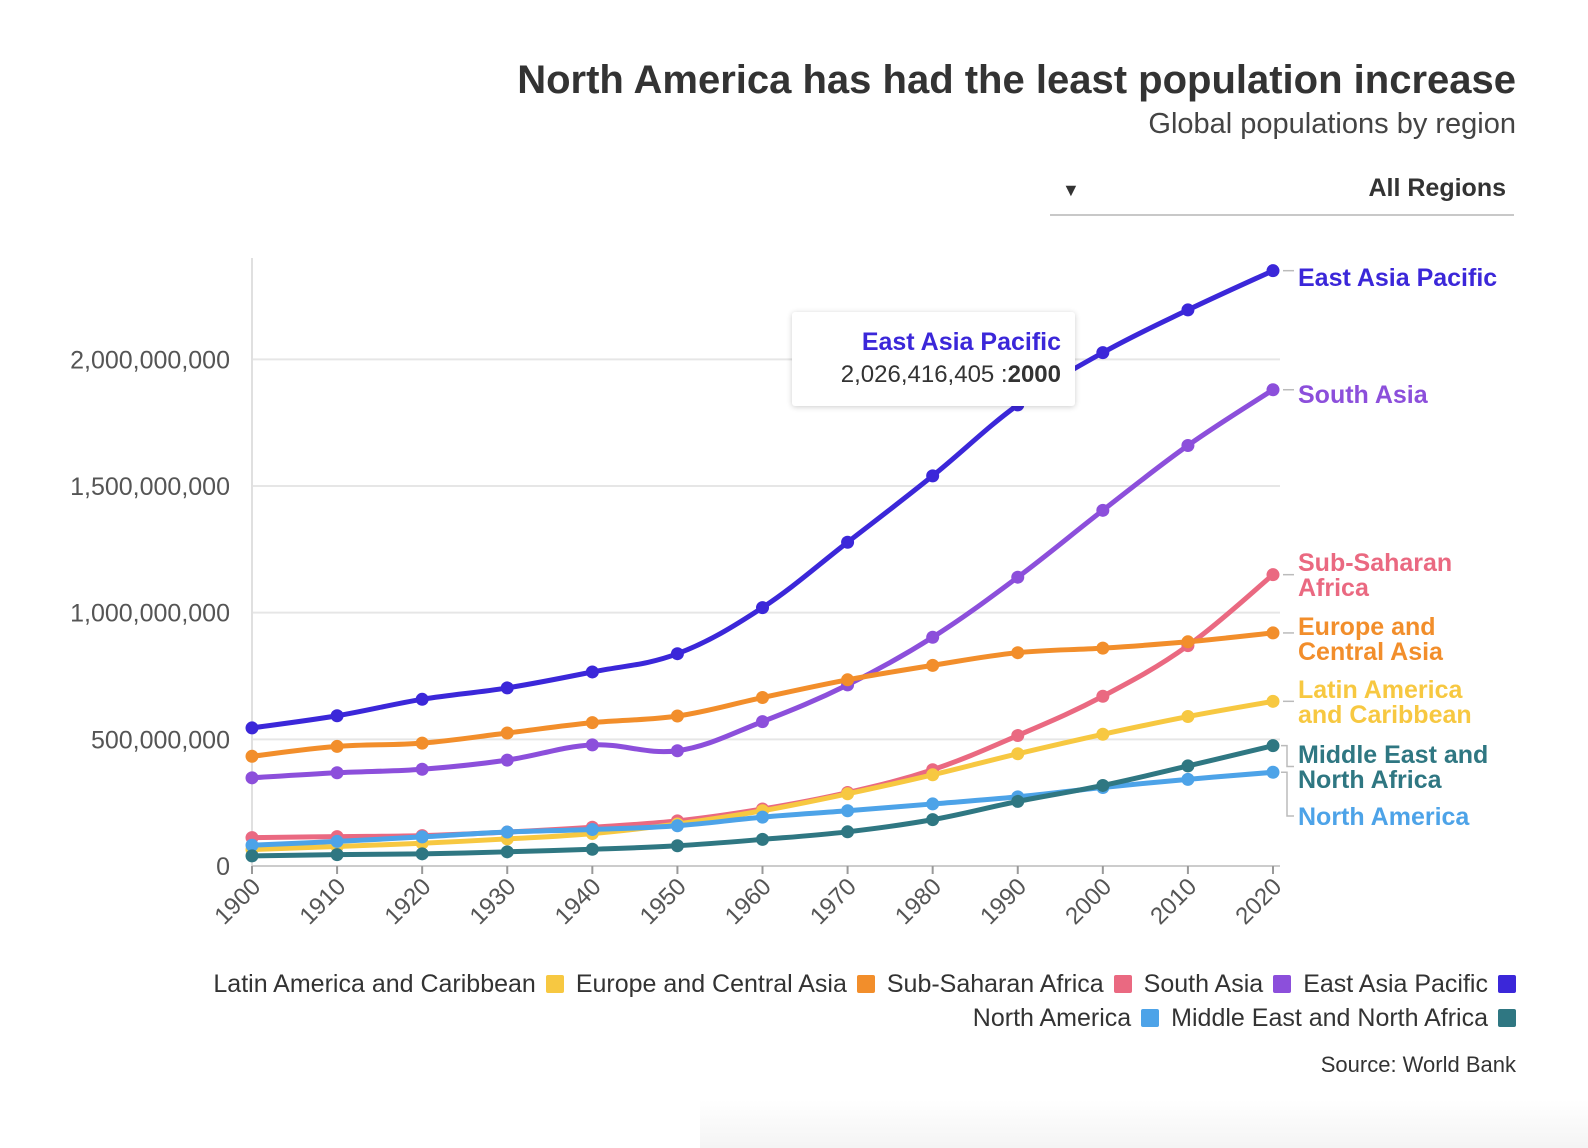 The image size is (1588, 1148). Describe the element at coordinates (926, 375) in the screenshot. I see `tooltip-value-line: 2,026,416,405 :2000` at that location.